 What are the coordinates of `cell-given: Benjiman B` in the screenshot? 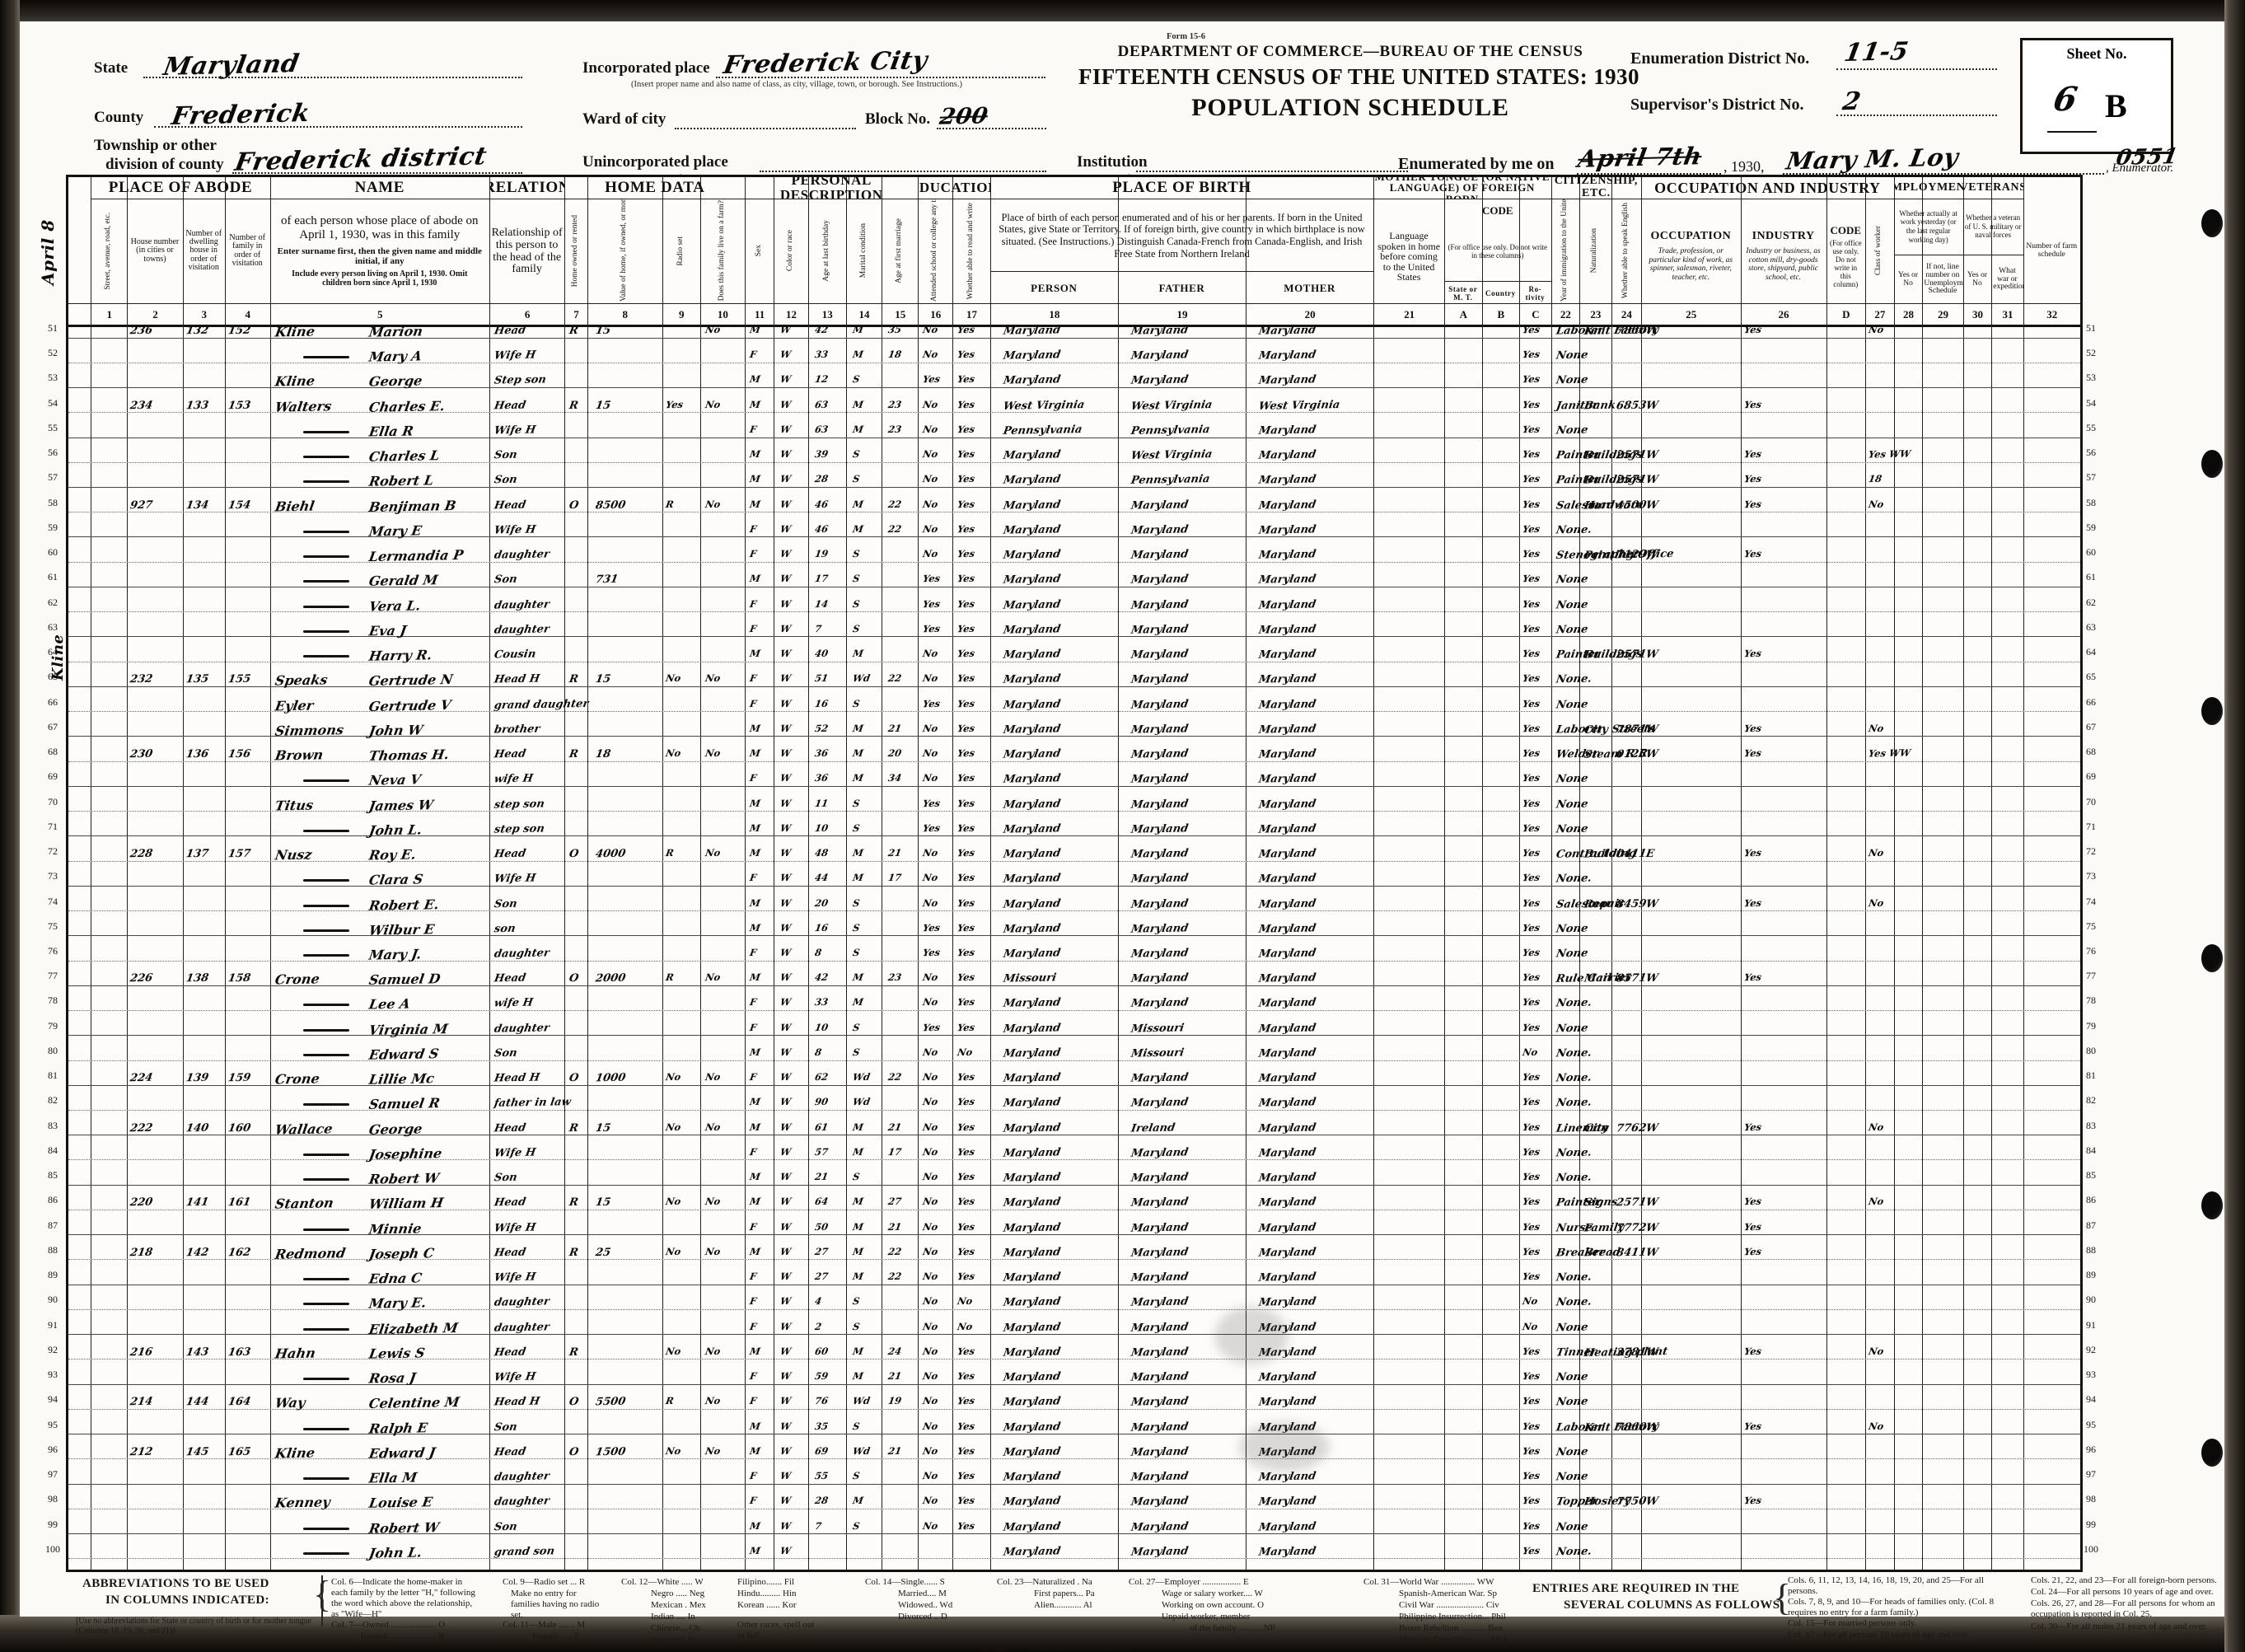 It's located at (412, 506).